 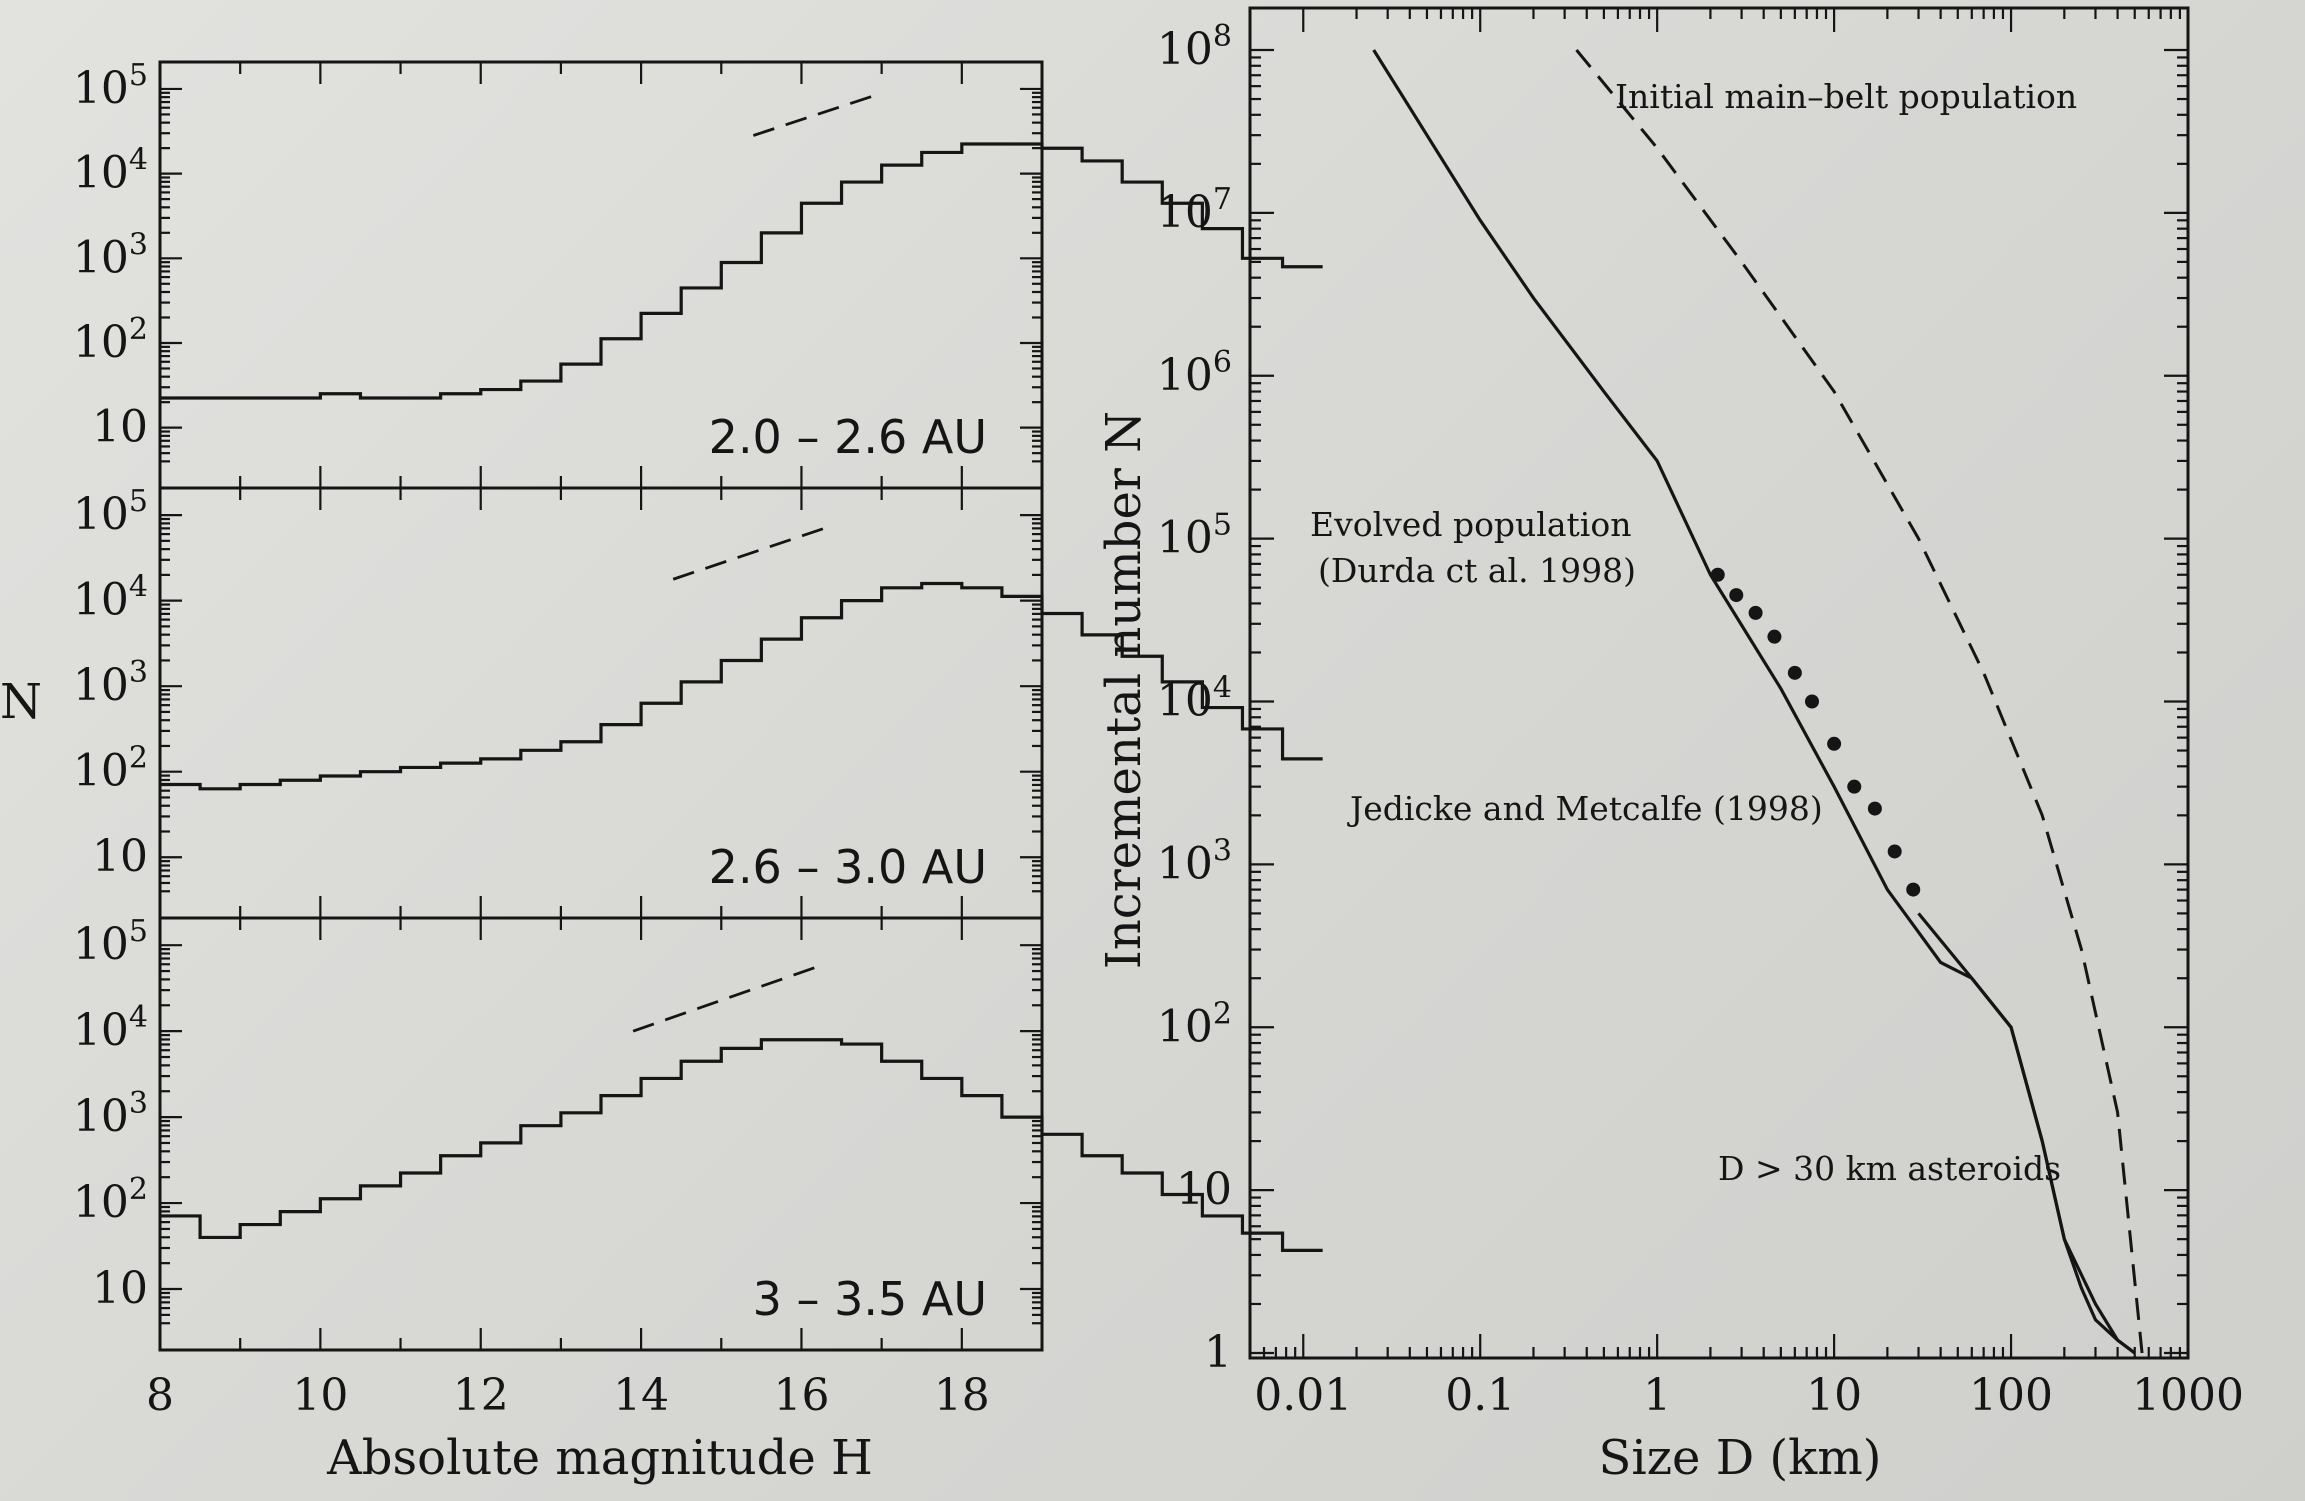 I want to click on panel-label: 2.6 – 3.0 AU, so click(x=848, y=867).